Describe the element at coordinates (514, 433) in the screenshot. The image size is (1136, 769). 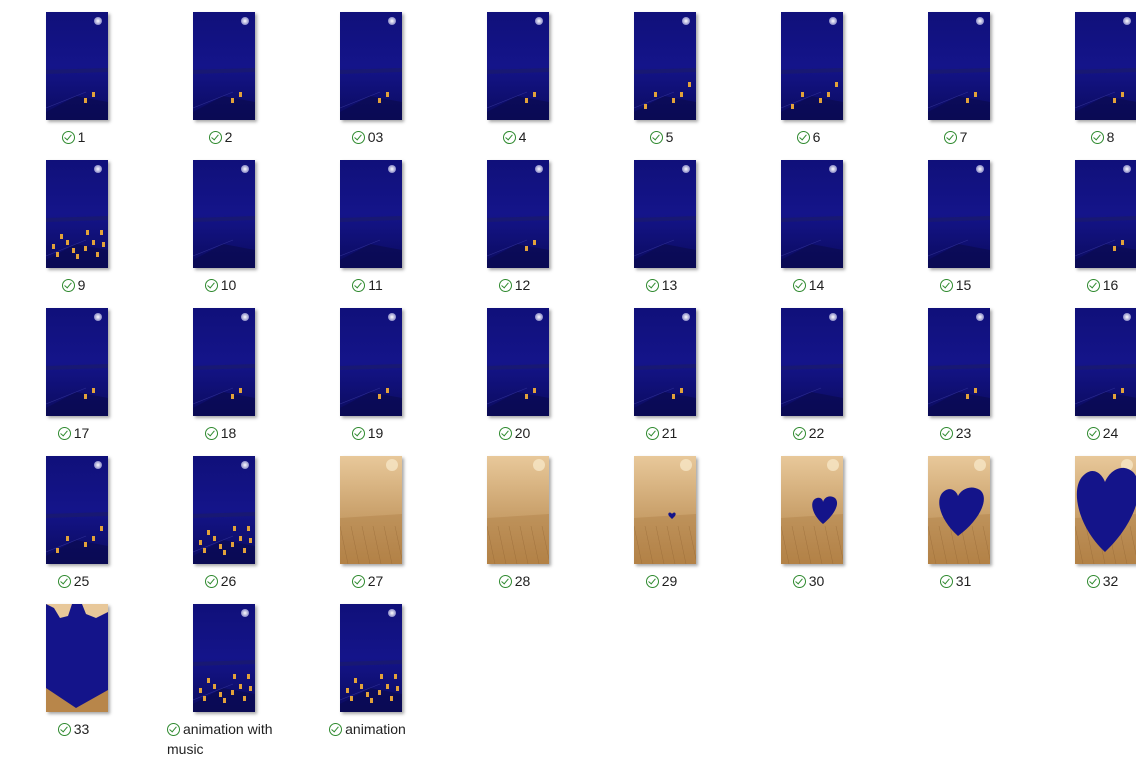
I see `file-caption: 20` at that location.